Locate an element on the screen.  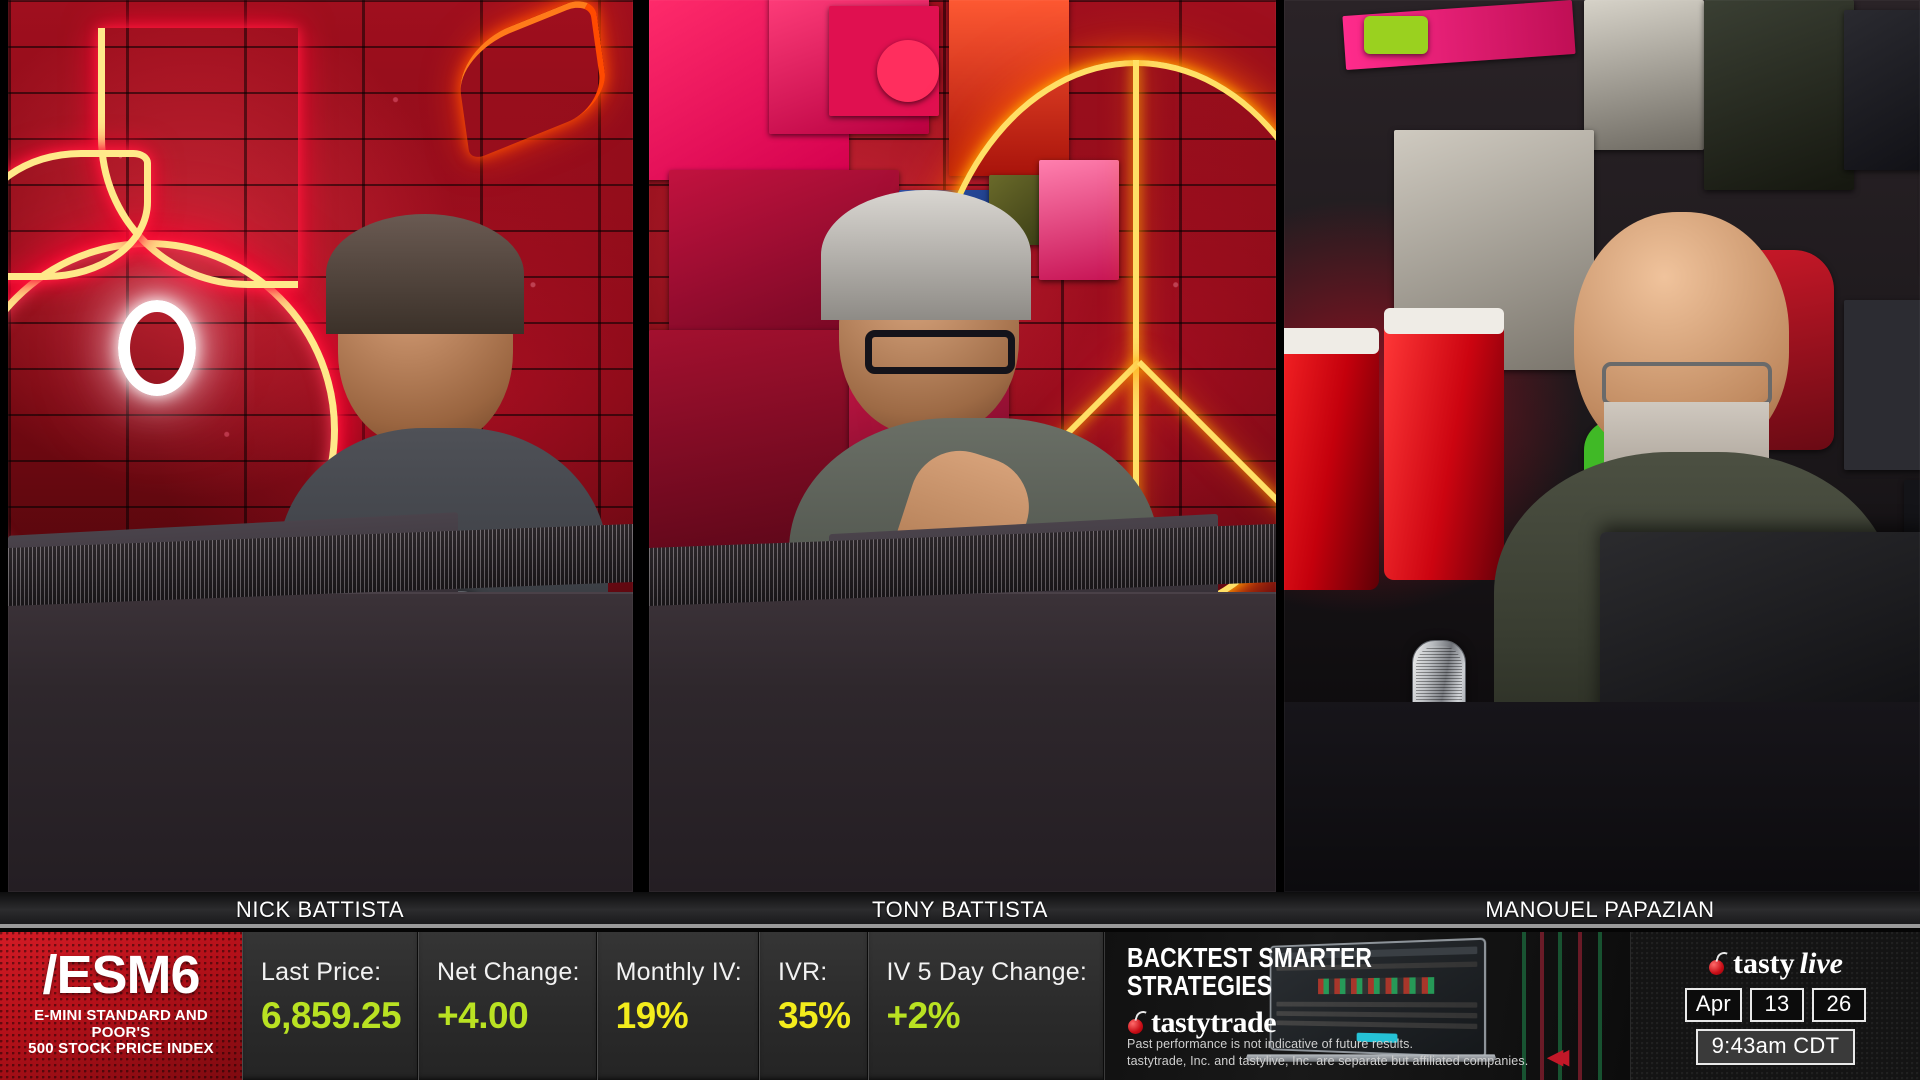
stat-value: +4.00 is located at coordinates (483, 1015).